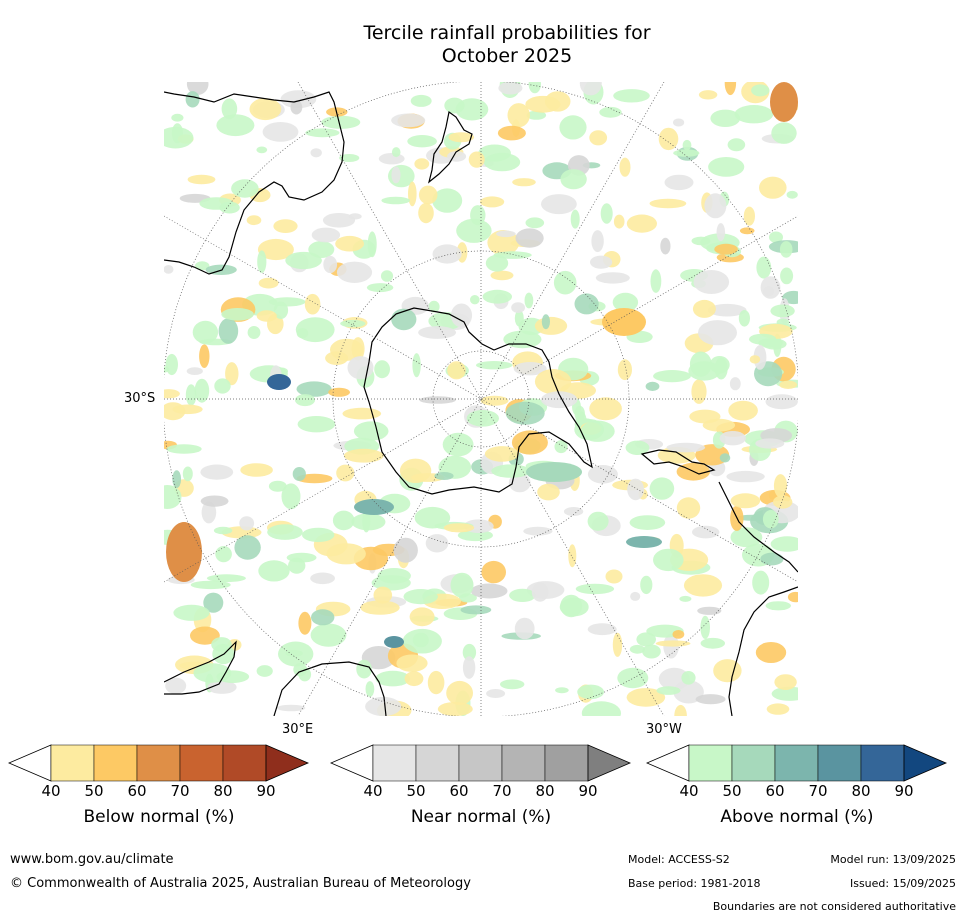 This screenshot has width=965, height=919. What do you see at coordinates (797, 791) in the screenshot?
I see `colorbar-above-normal-ticks: 40 50 60 70 80 90` at bounding box center [797, 791].